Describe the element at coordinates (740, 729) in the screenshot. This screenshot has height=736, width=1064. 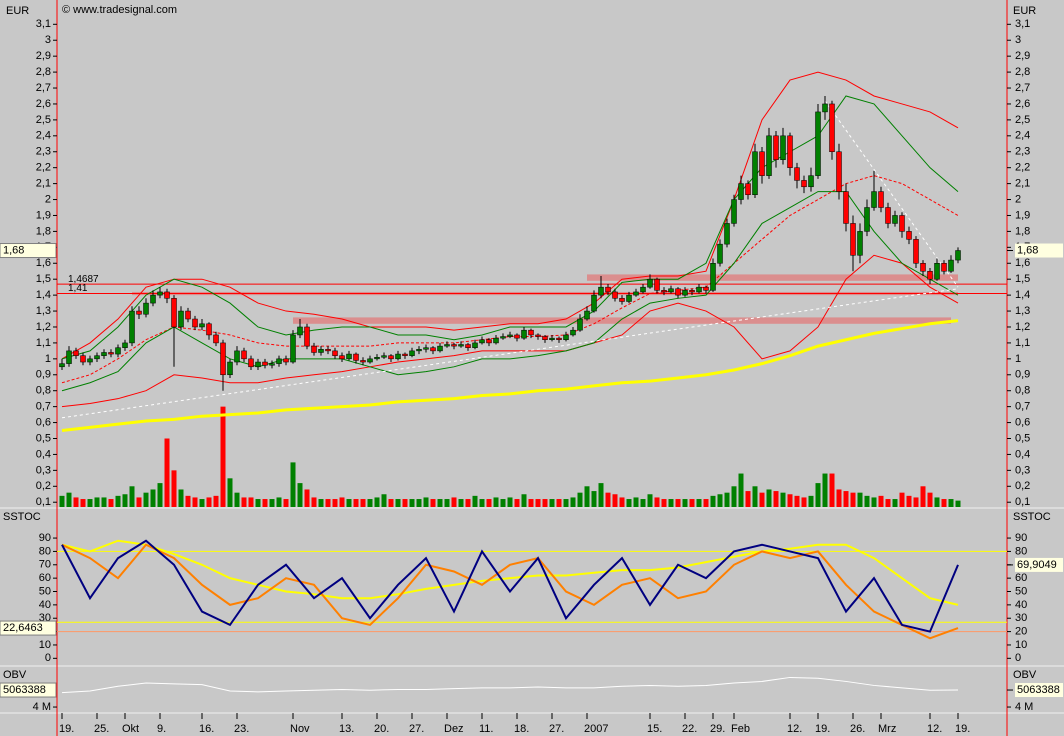
I see `x-tick-label: Feb` at that location.